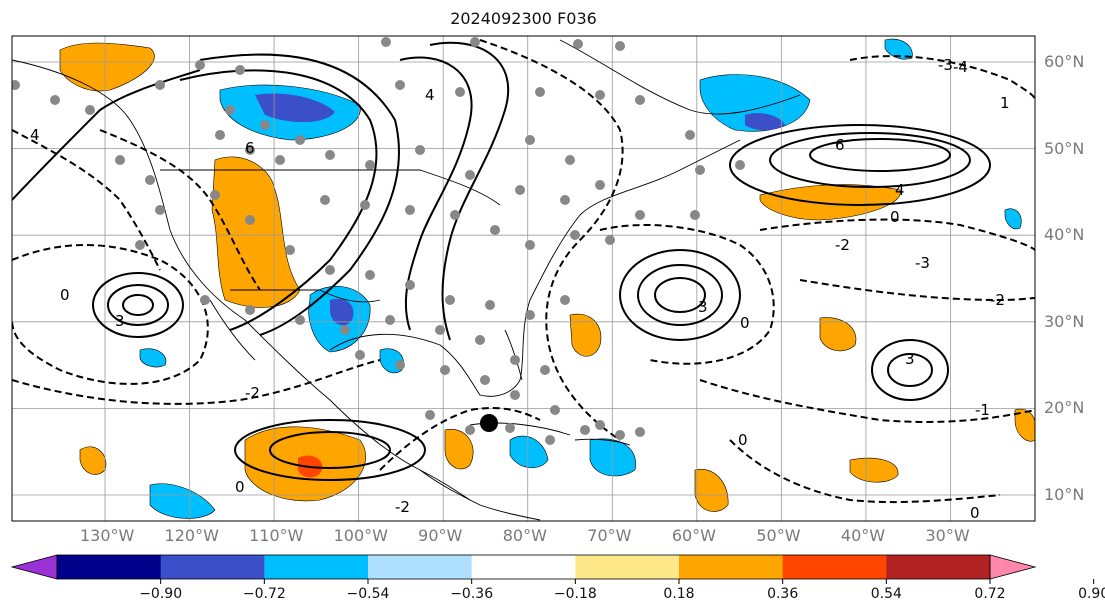 The width and height of the screenshot is (1105, 615). What do you see at coordinates (191, 535) in the screenshot?
I see `longitude-label: 120°W` at bounding box center [191, 535].